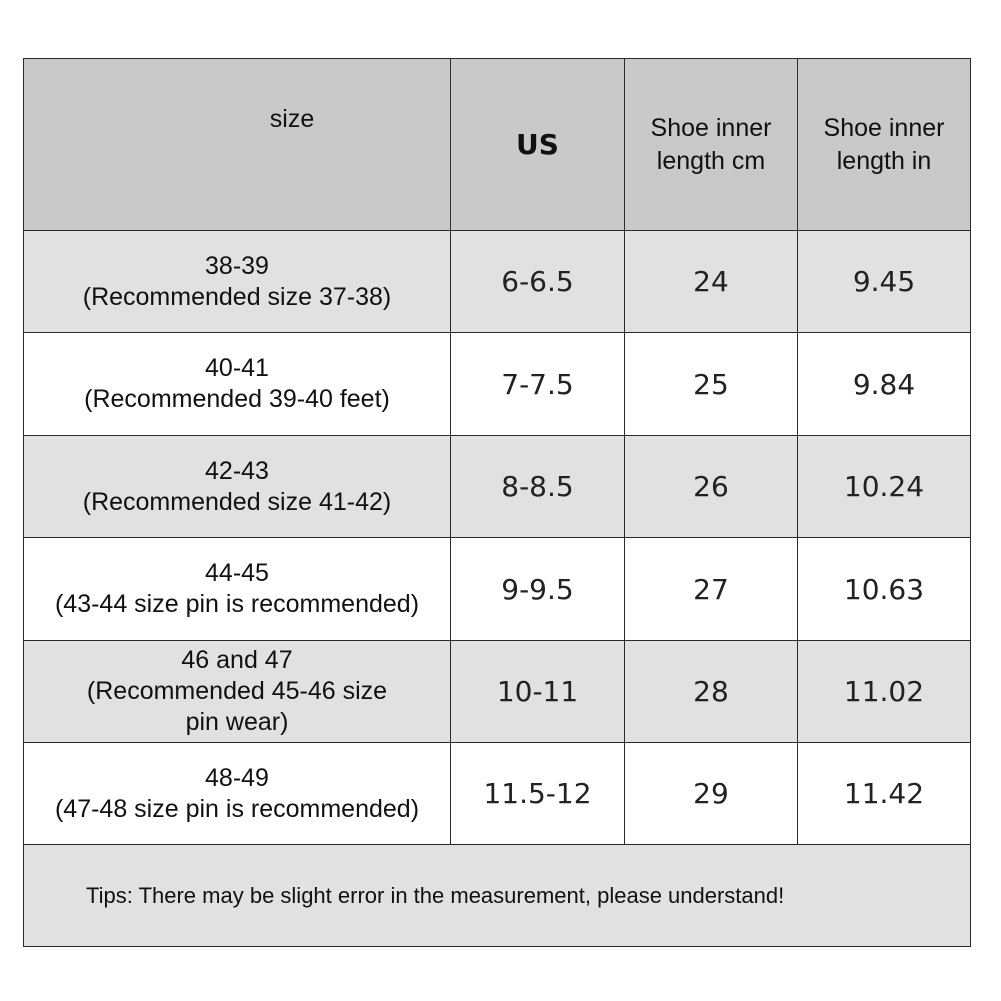  I want to click on table-cell: 38-39 (Recommended size 37-38), so click(237, 281).